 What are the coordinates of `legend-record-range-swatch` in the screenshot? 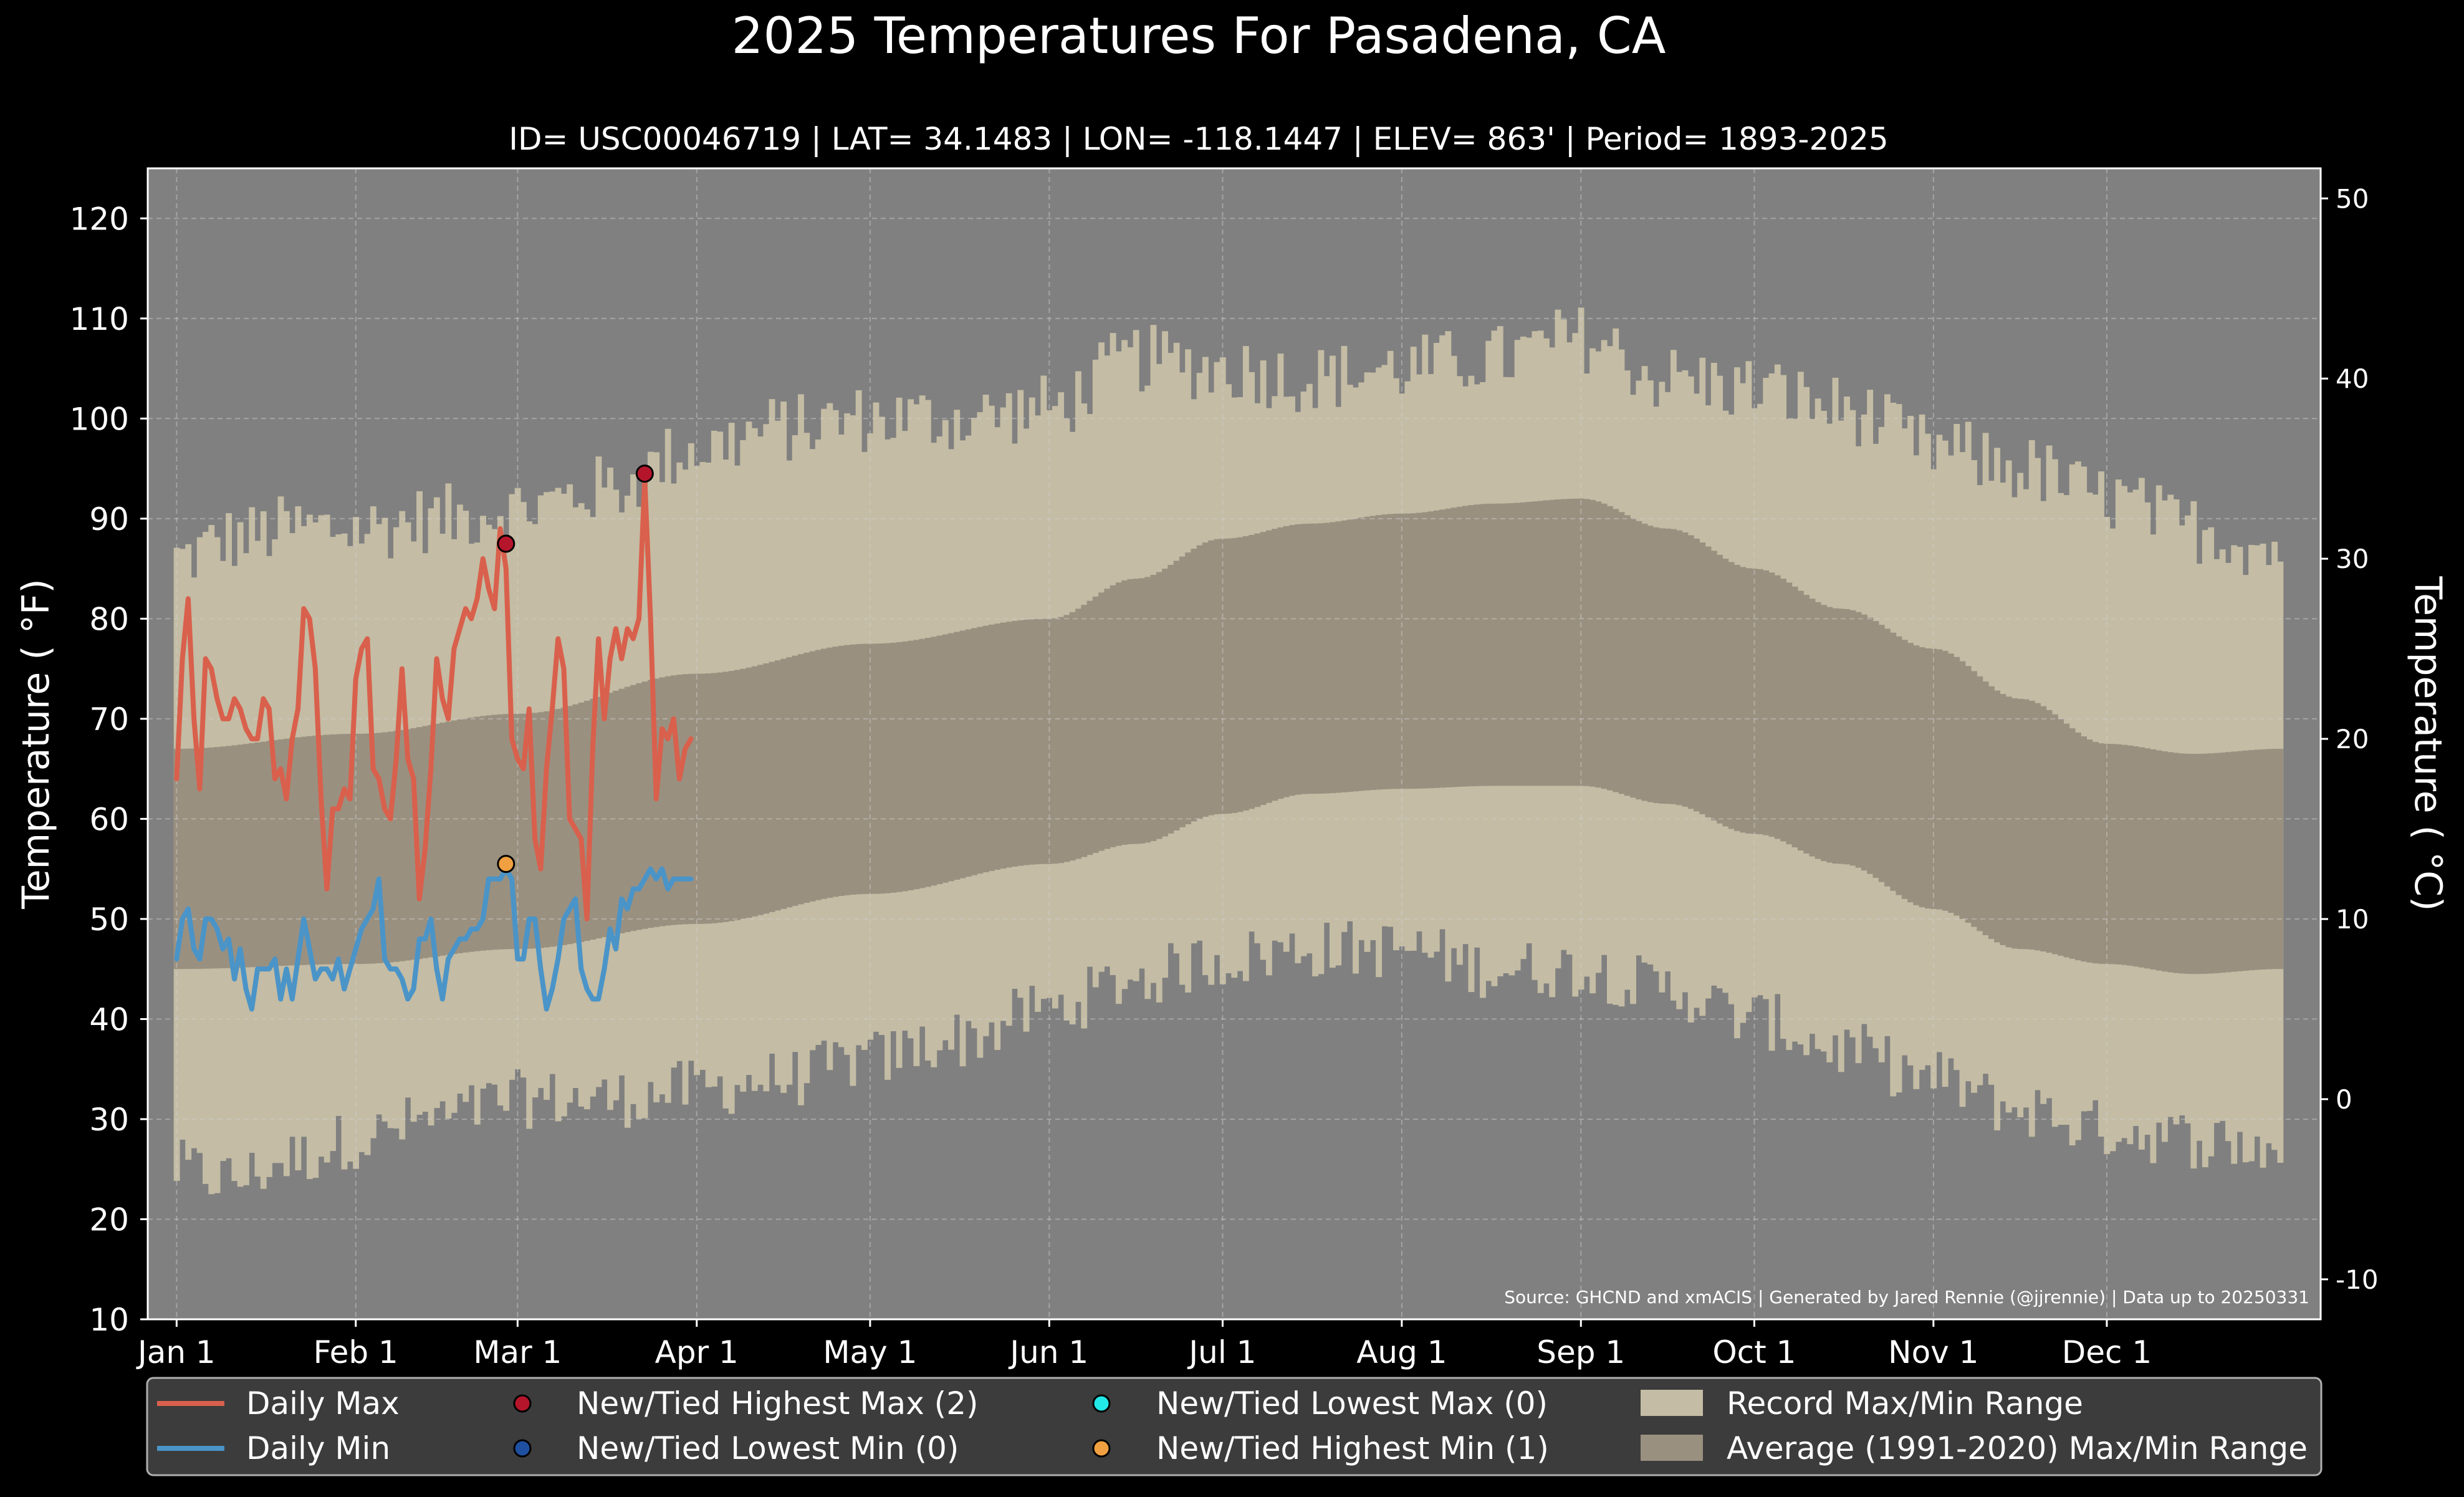 It's located at (1672, 1403).